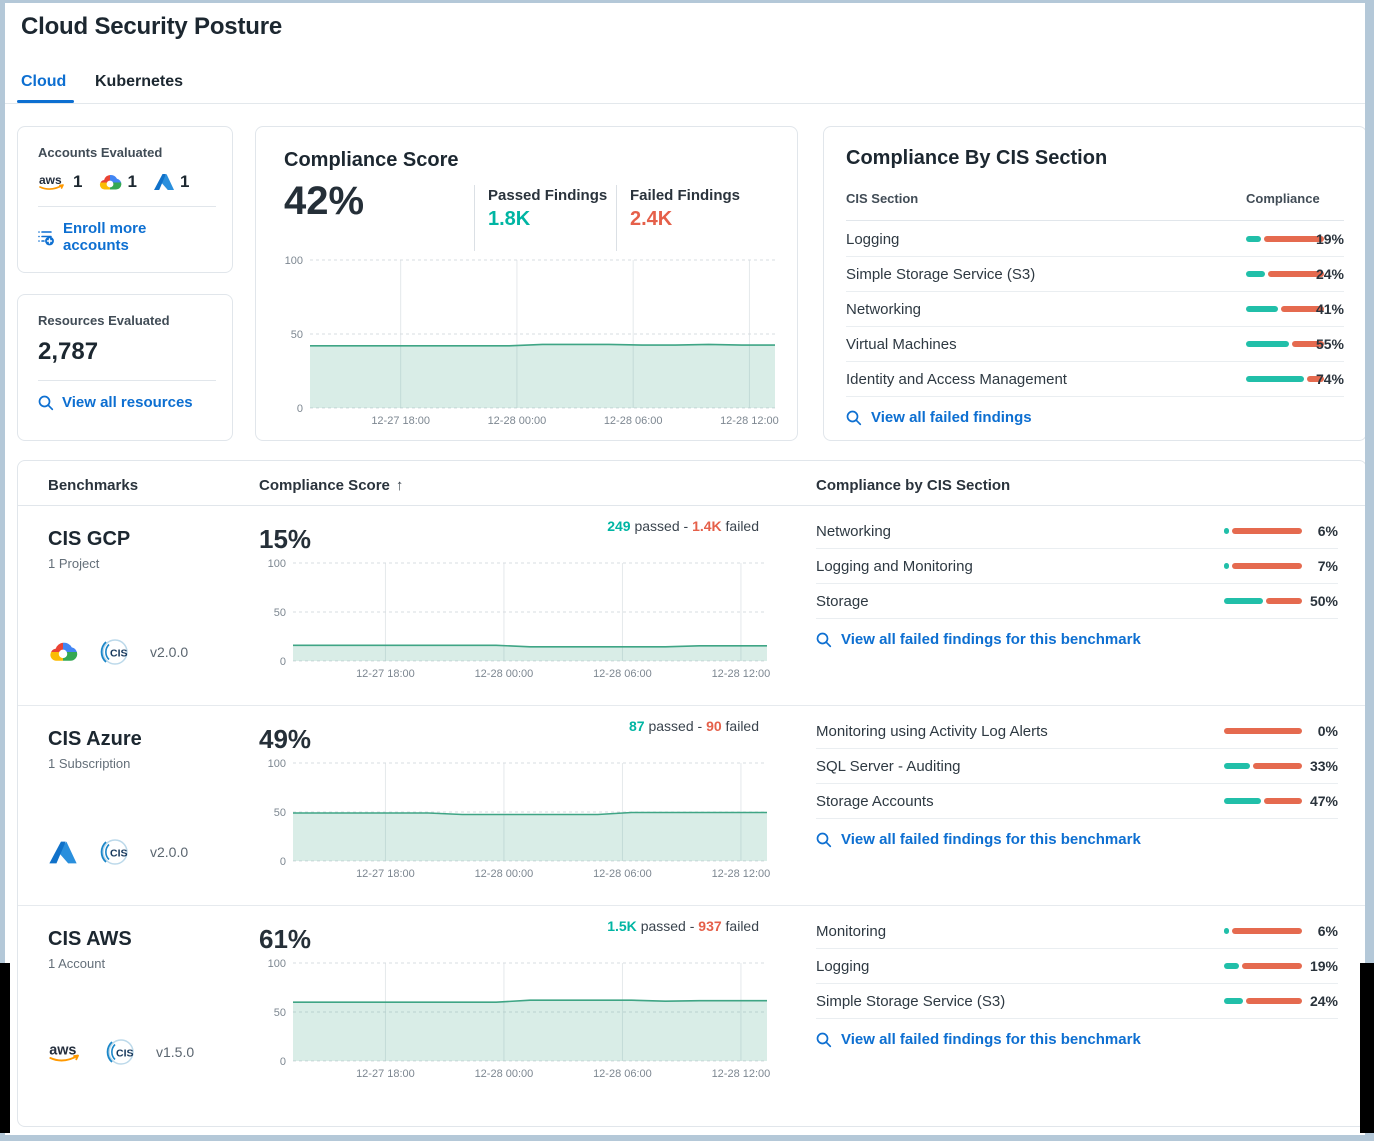 This screenshot has height=1141, width=1374. I want to click on benchmark-section-row: Logging and Monitoring 7%, so click(1077, 566).